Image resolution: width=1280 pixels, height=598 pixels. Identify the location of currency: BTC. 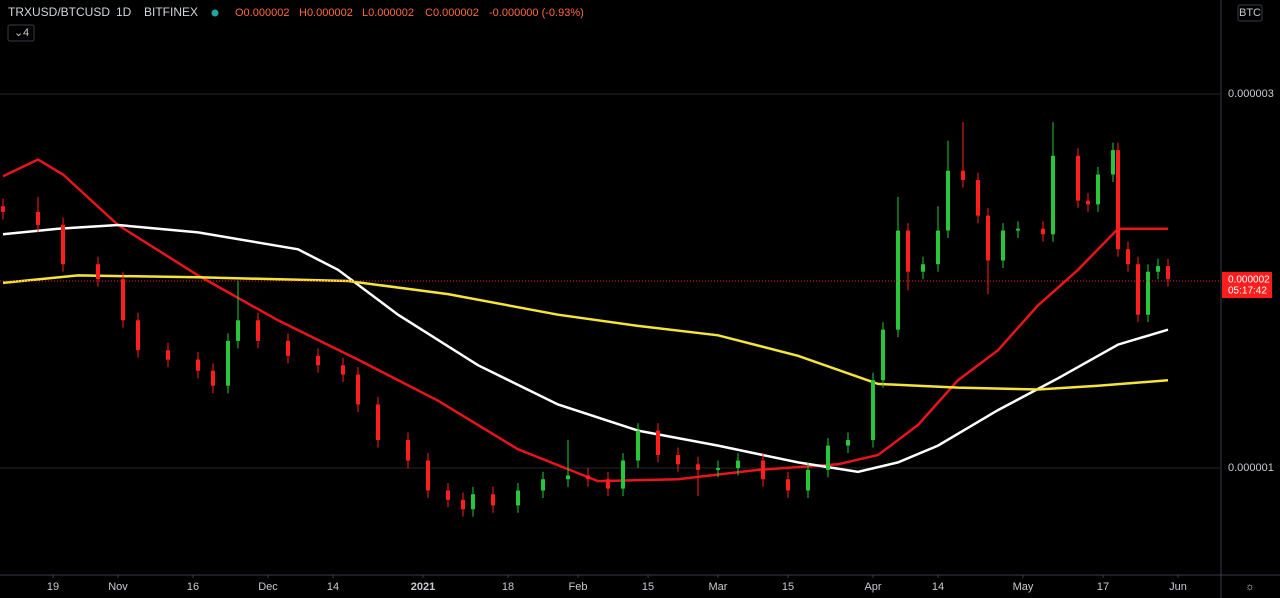
(1250, 13).